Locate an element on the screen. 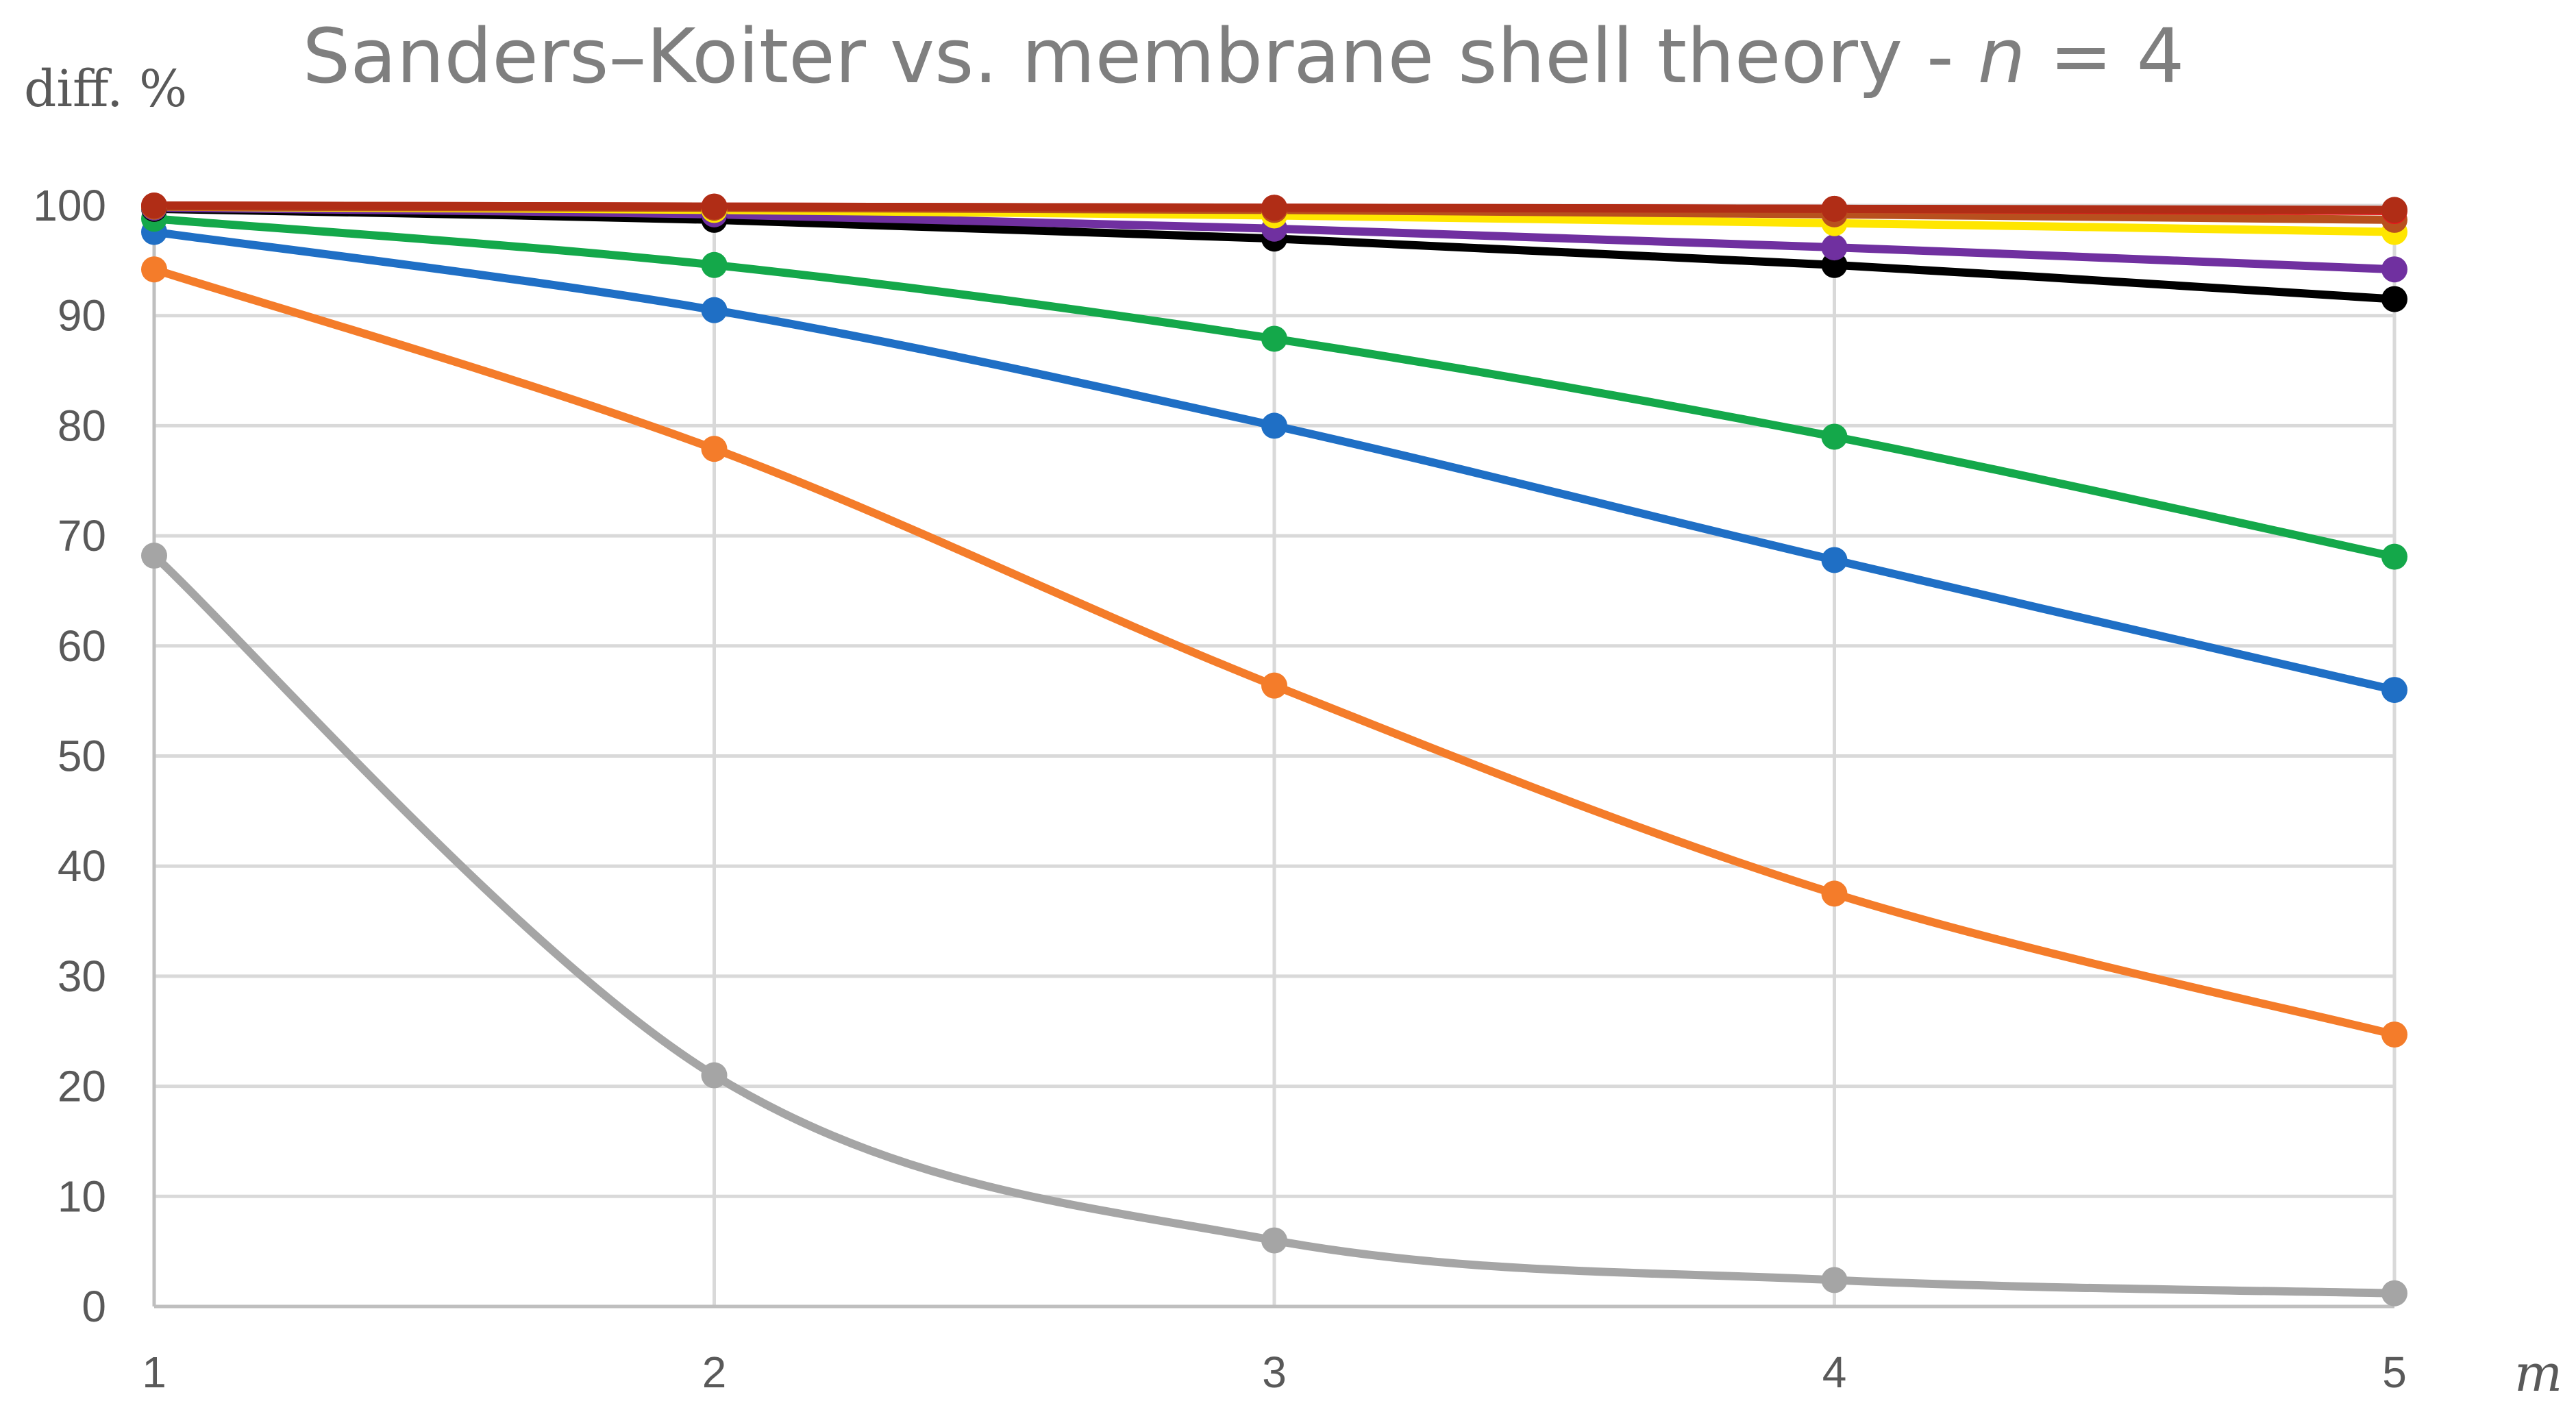 Image resolution: width=2576 pixels, height=1425 pixels. y-tick-label: 90 is located at coordinates (82, 315).